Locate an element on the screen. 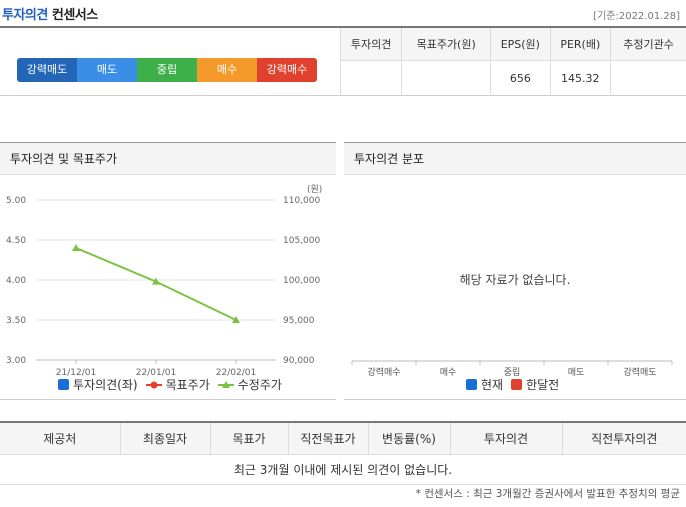 The image size is (686, 507). legend-item-opinion: 투자의견(좌) is located at coordinates (98, 384).